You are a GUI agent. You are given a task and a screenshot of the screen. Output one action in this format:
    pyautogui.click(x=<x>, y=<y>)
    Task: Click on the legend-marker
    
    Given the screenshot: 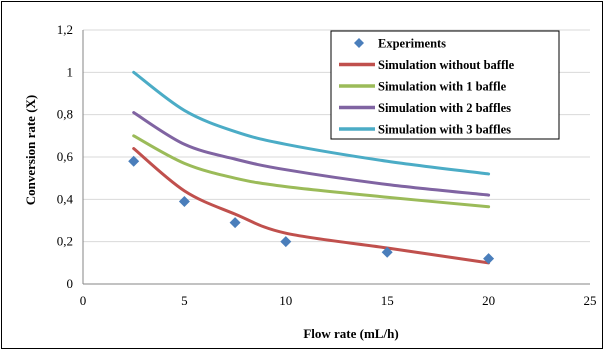 What is the action you would take?
    pyautogui.click(x=359, y=43)
    